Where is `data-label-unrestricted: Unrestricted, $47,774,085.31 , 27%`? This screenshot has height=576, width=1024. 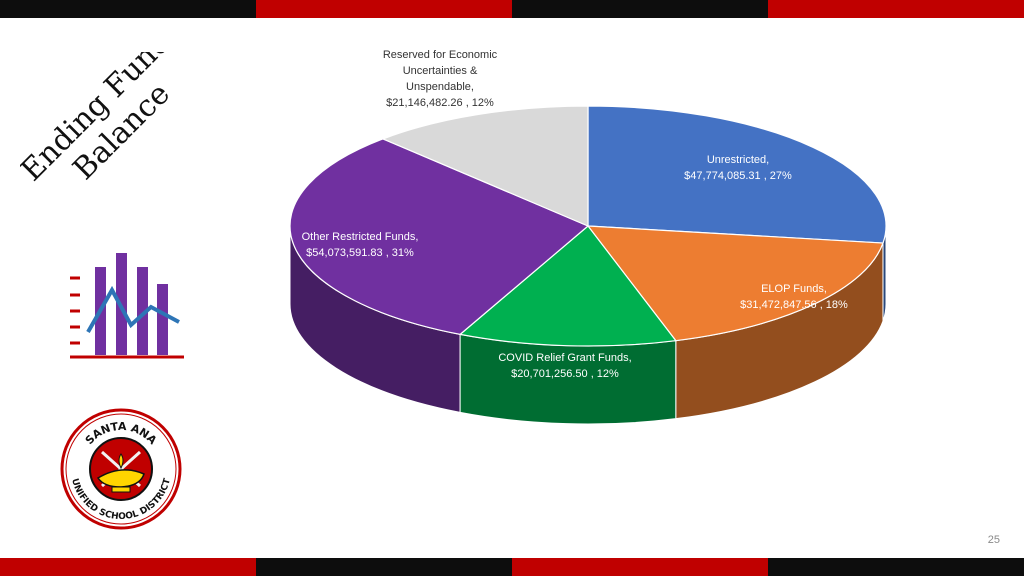 data-label-unrestricted: Unrestricted, $47,774,085.31 , 27% is located at coordinates (738, 168).